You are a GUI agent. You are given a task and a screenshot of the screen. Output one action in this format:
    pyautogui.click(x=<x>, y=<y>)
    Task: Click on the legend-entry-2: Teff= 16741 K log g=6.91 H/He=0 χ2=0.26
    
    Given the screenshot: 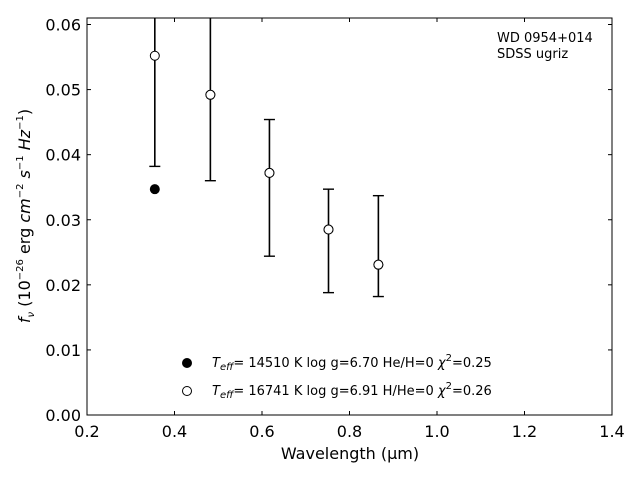 What is the action you would take?
    pyautogui.click(x=352, y=391)
    